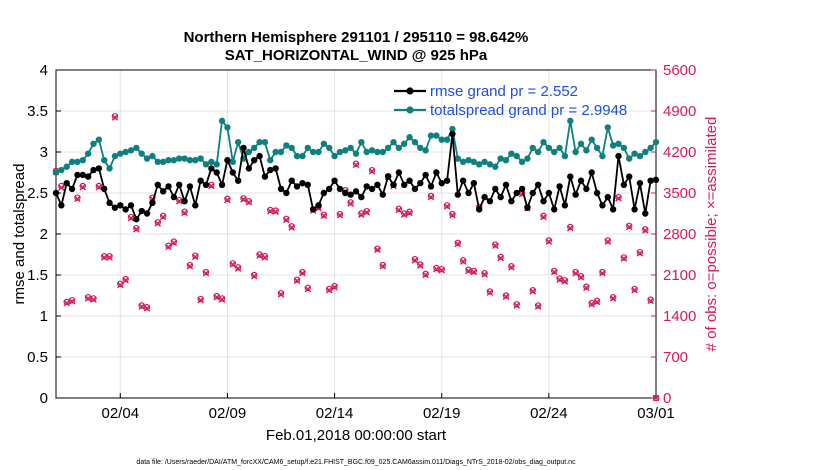  I want to click on x-tick-label: 02/14, so click(335, 413).